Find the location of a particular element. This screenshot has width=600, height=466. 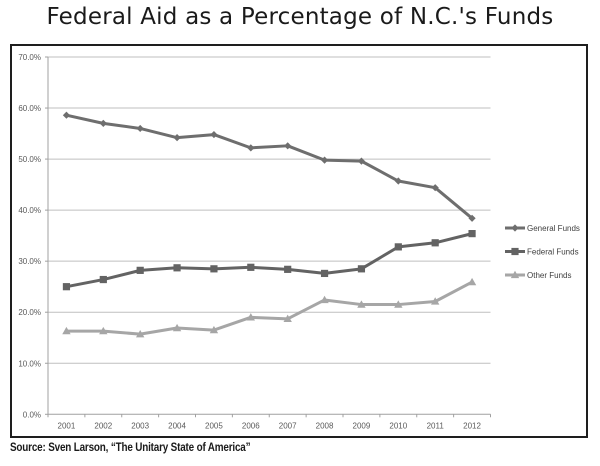

x-tick-label: 2006 is located at coordinates (251, 425).